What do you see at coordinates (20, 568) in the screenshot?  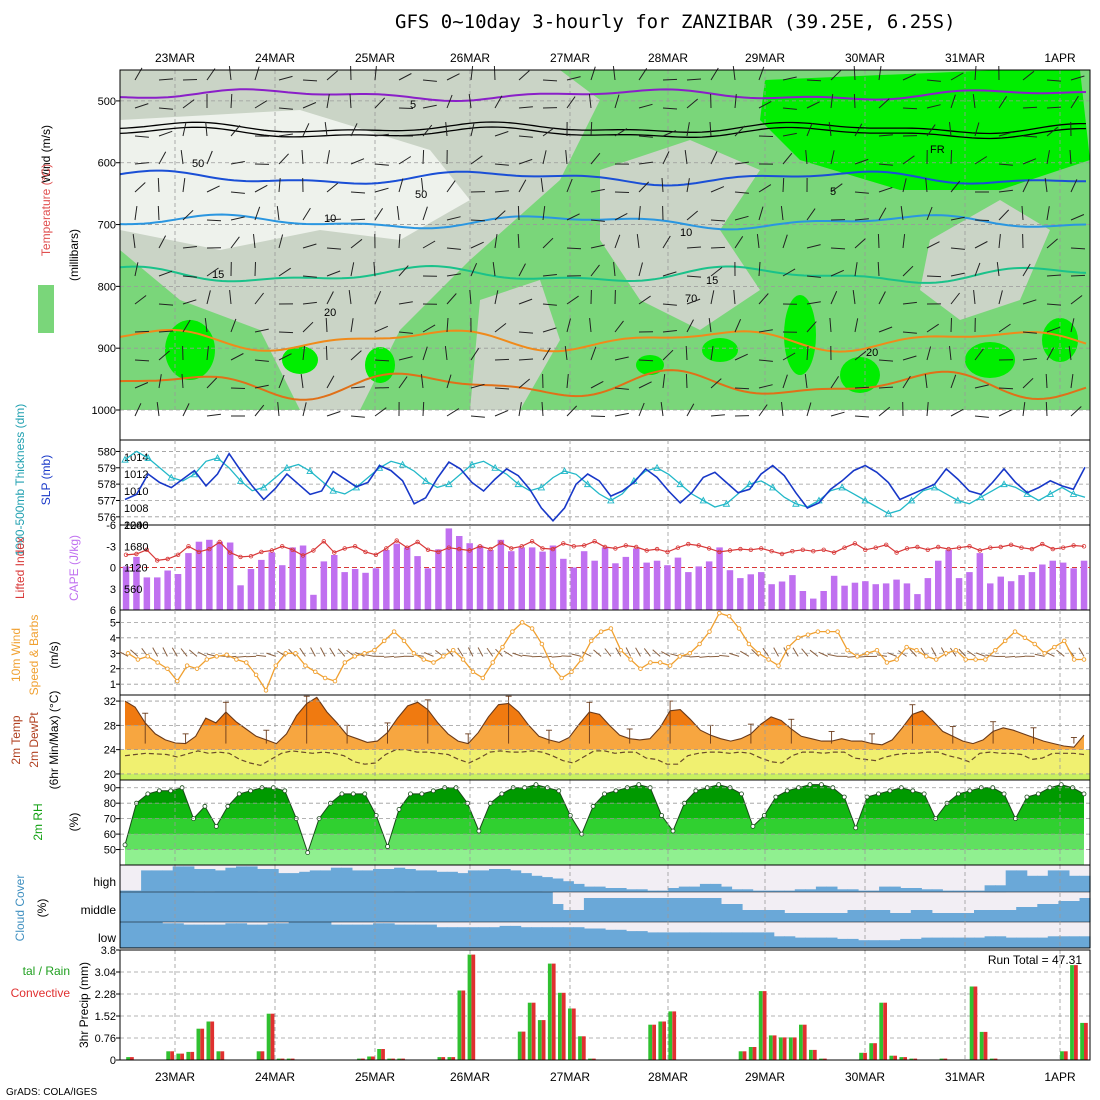 I see `lifted-axis-title: Lifted Index` at bounding box center [20, 568].